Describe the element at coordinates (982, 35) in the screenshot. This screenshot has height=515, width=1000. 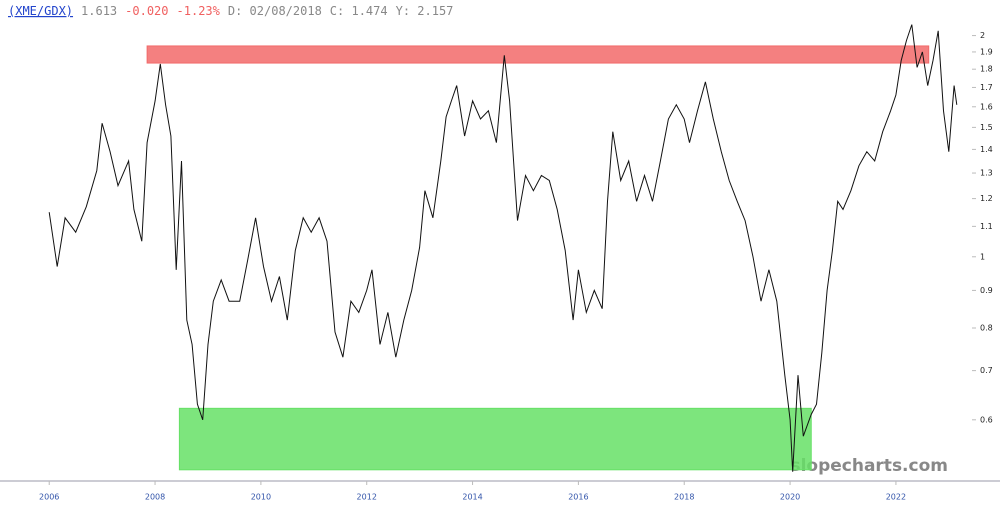
I see `y-tick-label: 2` at that location.